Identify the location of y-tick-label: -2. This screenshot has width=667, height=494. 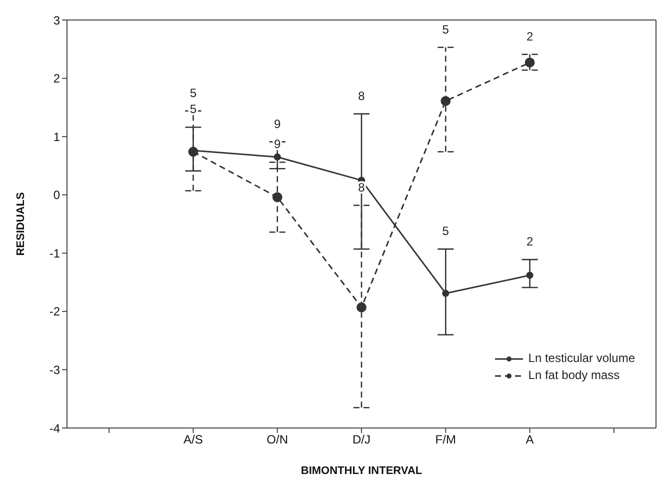
(54, 311).